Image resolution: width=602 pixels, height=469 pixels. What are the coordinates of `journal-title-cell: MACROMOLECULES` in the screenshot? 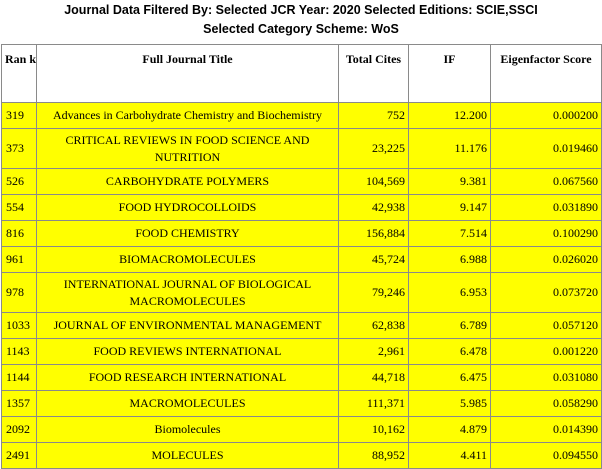 It's located at (187, 403).